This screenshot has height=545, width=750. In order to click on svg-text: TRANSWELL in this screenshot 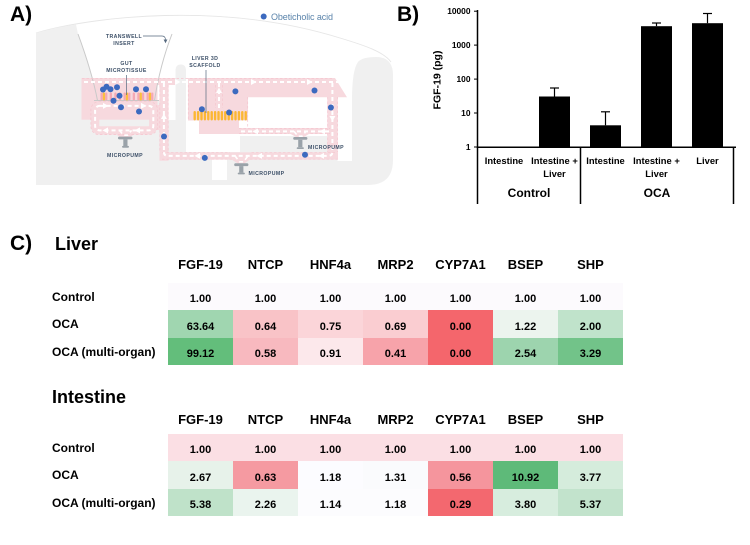, I will do `click(124, 37)`.